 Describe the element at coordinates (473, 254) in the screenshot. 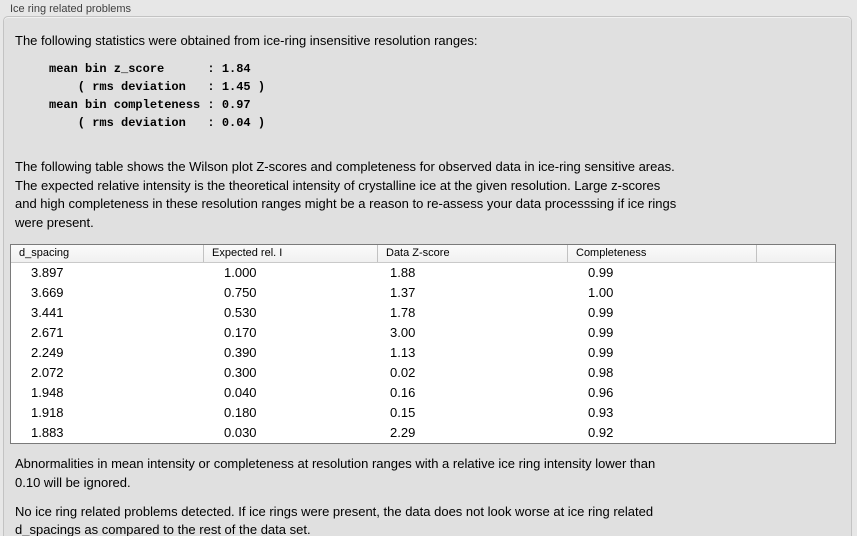

I see `column-header-data-z-score: Data Z-score` at that location.